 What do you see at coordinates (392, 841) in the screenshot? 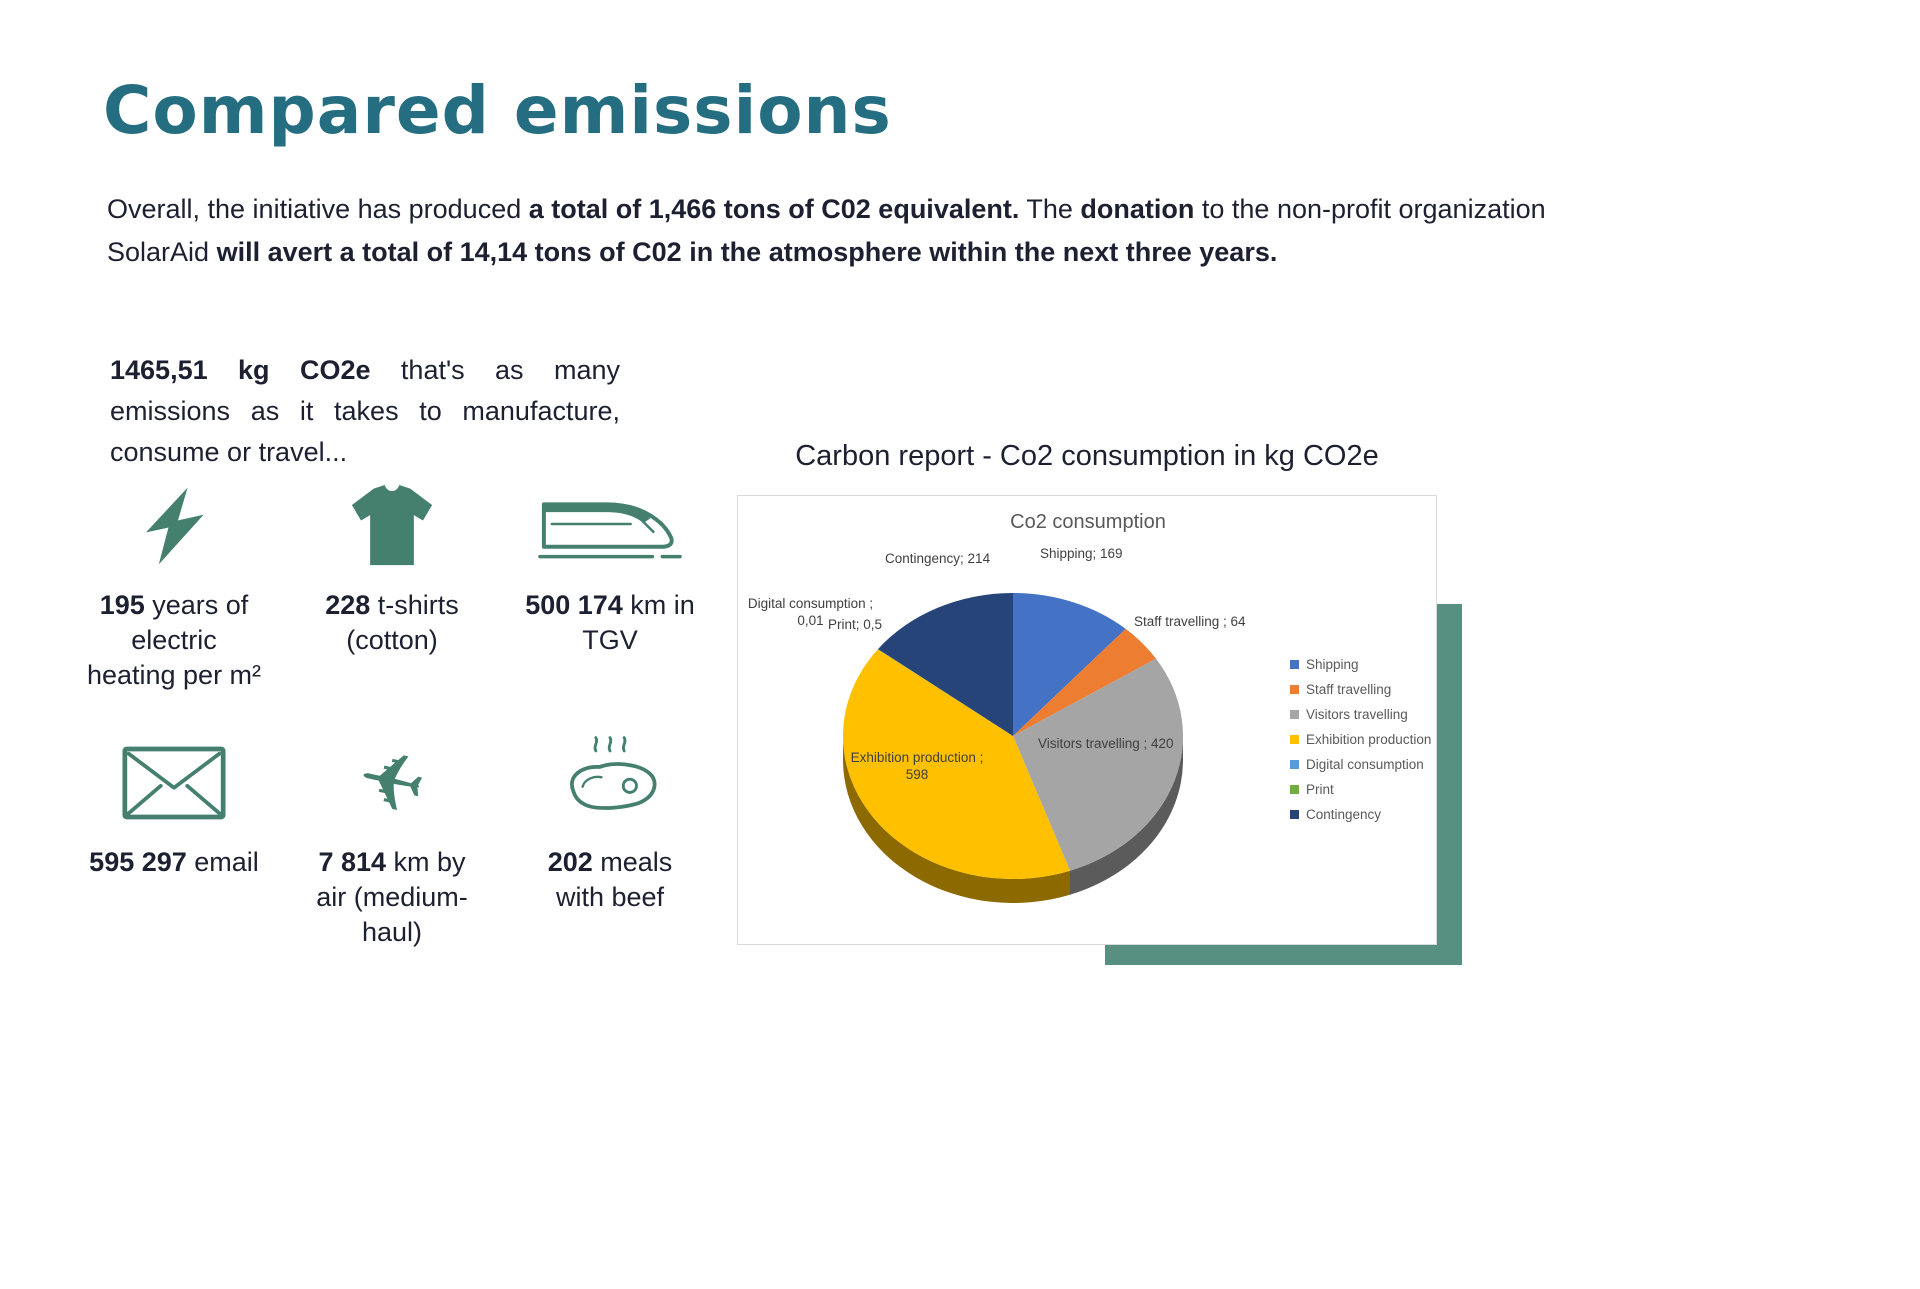
I see `equivalent-item-air: ✈ 7 814 km by air (medium-haul)` at bounding box center [392, 841].